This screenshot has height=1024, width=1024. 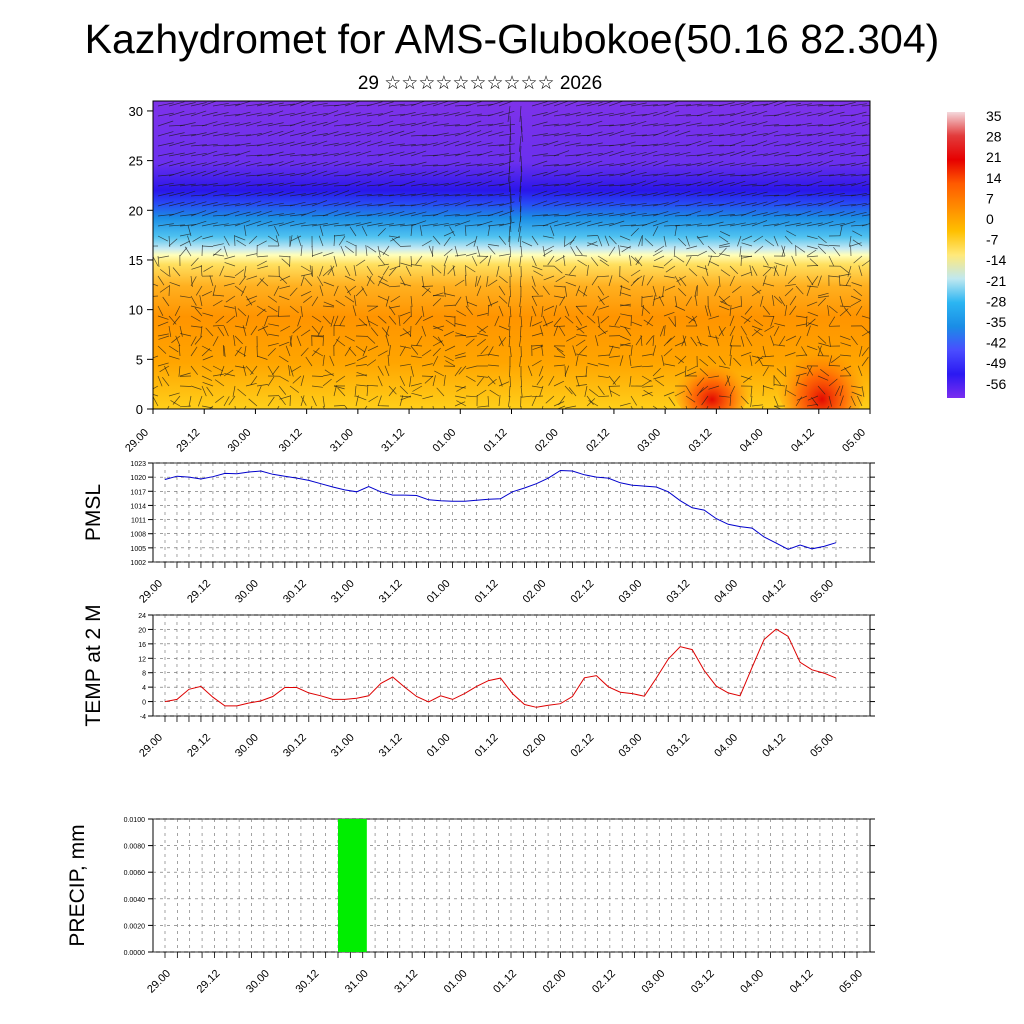 What do you see at coordinates (598, 441) in the screenshot?
I see `time-tick-label: 02.12` at bounding box center [598, 441].